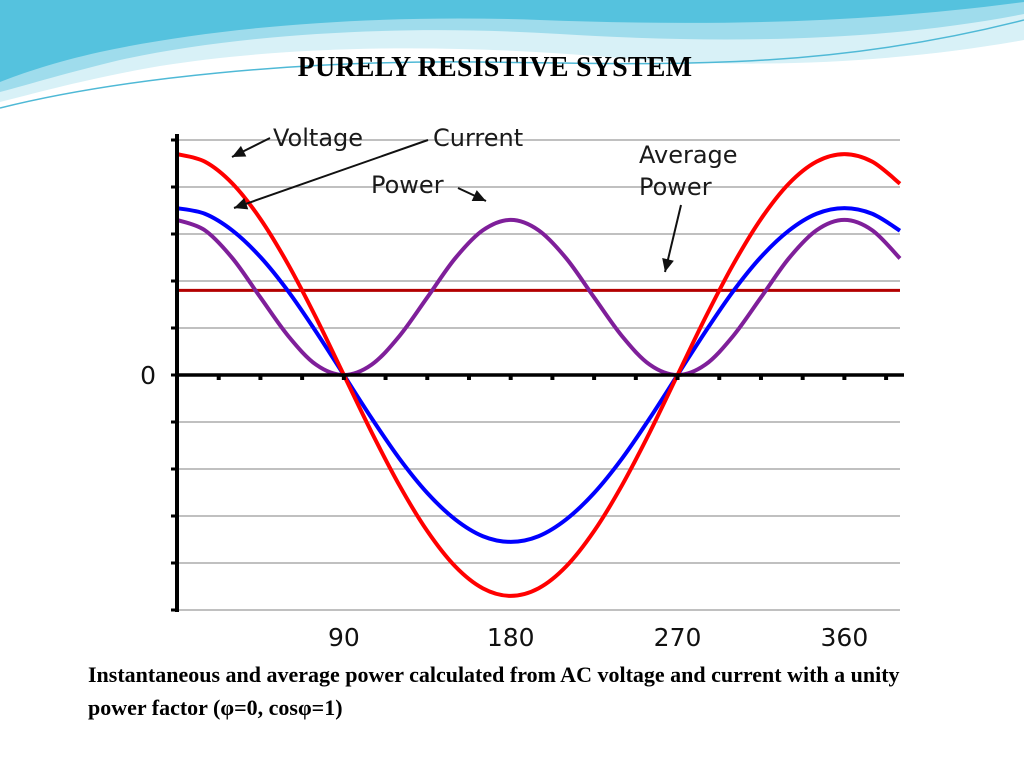  What do you see at coordinates (331, 174) in the screenshot?
I see `arrow-current` at bounding box center [331, 174].